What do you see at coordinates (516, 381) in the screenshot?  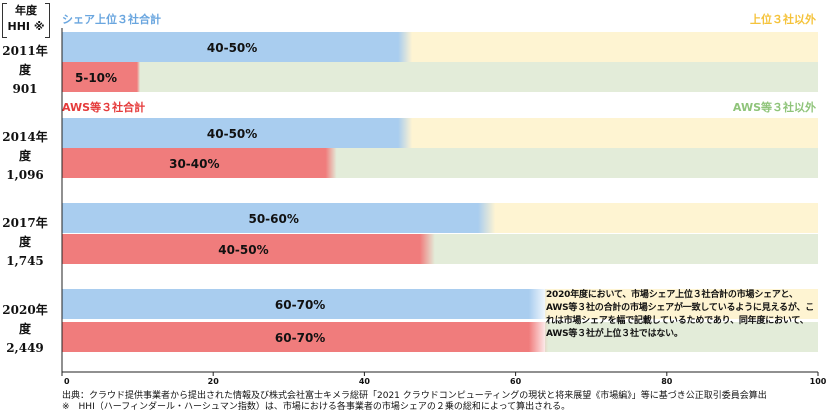 I see `x-tick-label: 60` at bounding box center [516, 381].